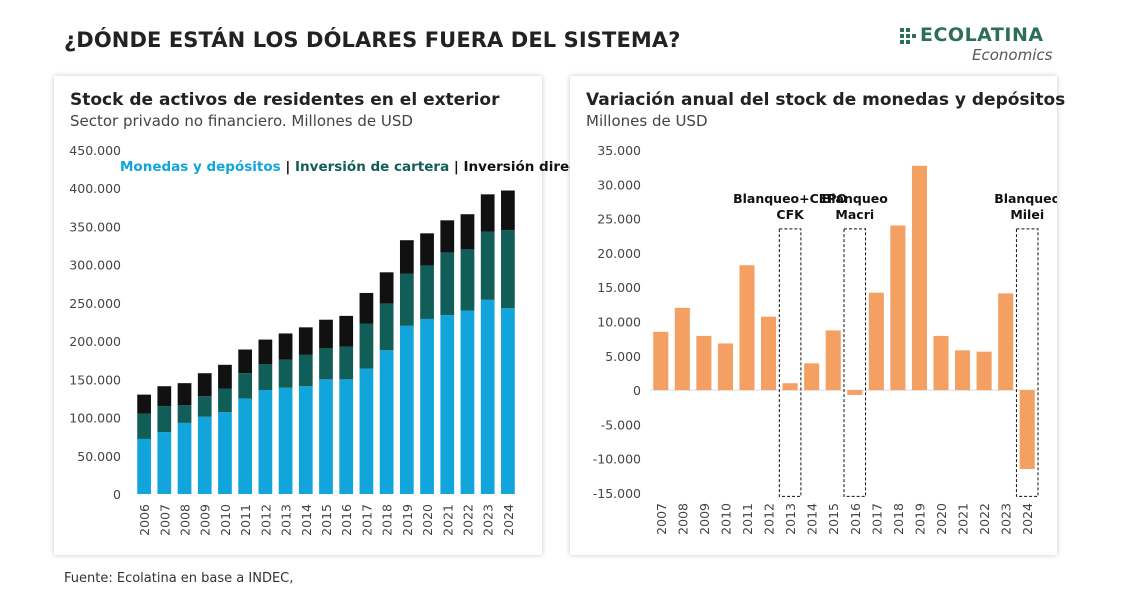  I want to click on annotation-label: Blanqueo+CEPO, so click(790, 198).